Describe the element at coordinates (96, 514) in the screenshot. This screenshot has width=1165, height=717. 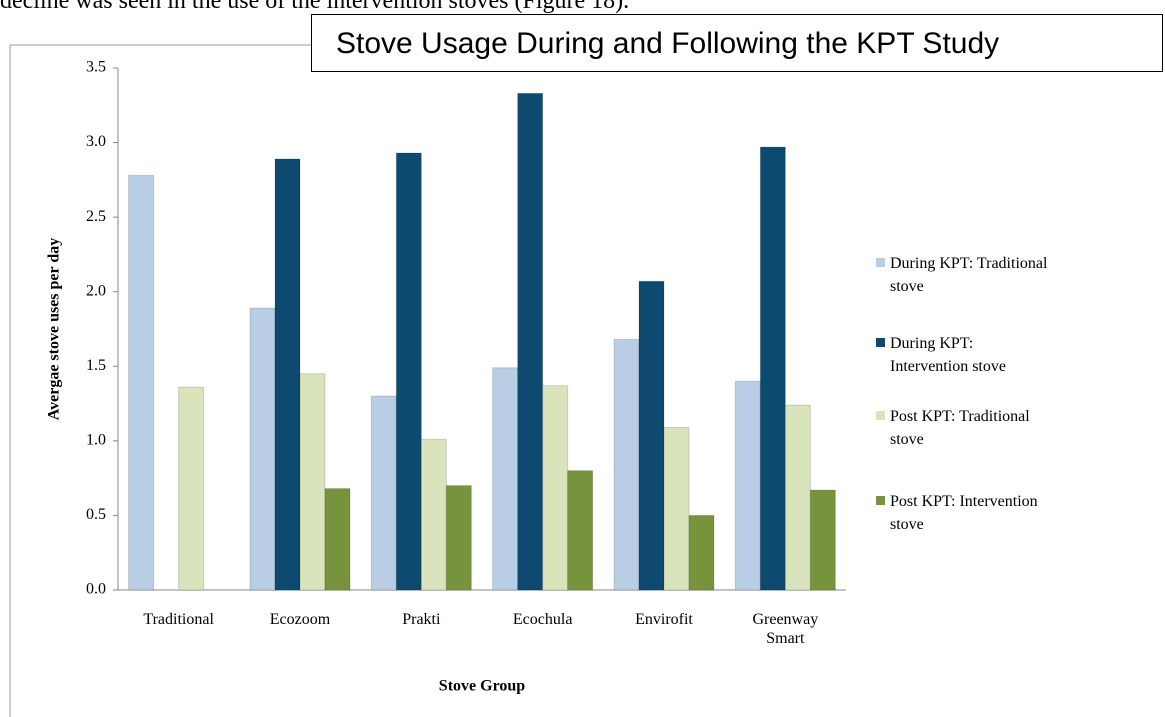
I see `y-tick-label: 0.5` at that location.